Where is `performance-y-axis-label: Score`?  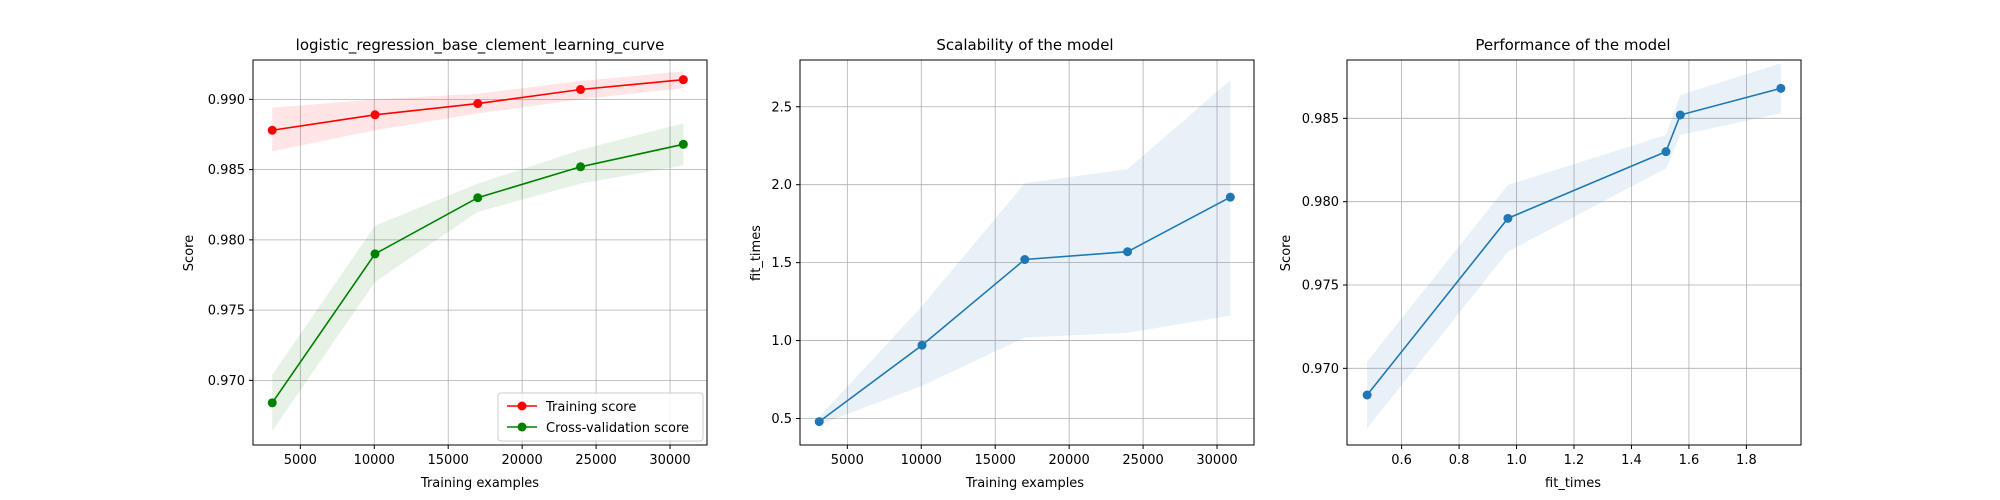 performance-y-axis-label: Score is located at coordinates (1286, 253).